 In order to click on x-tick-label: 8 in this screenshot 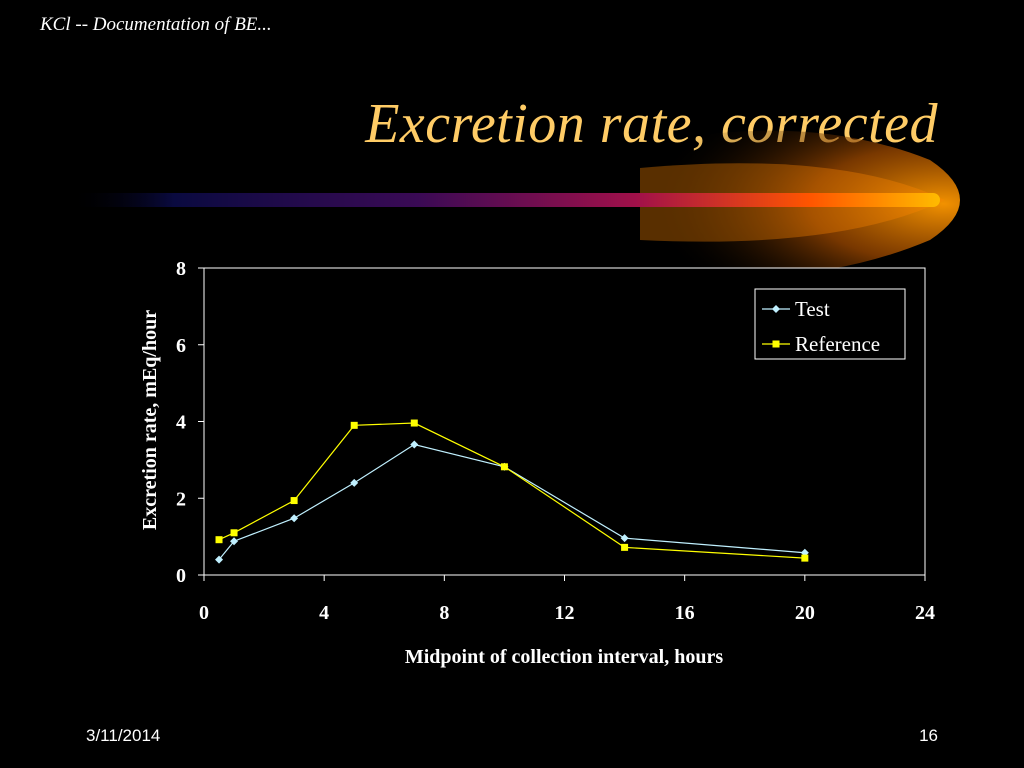, I will do `click(444, 613)`.